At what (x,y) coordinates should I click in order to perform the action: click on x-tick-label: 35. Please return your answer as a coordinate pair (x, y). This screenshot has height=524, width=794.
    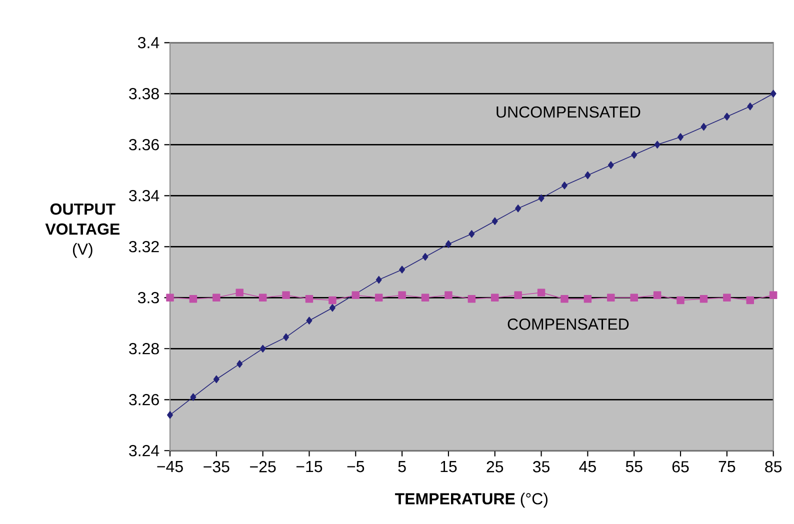
    Looking at the image, I should click on (541, 466).